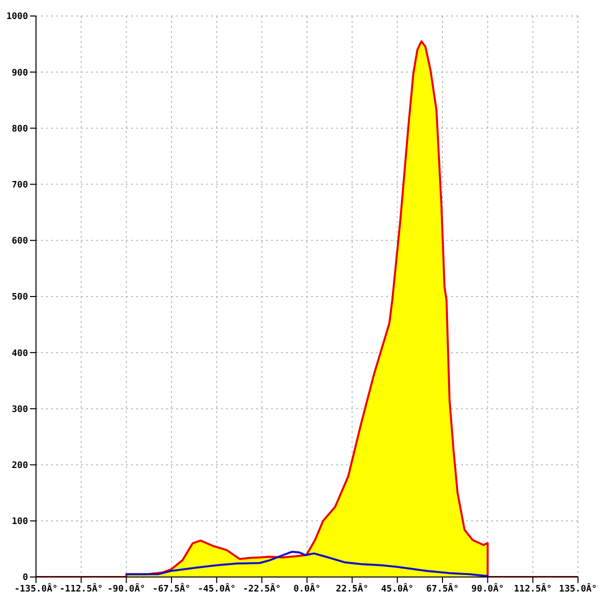 Image resolution: width=600 pixels, height=600 pixels. What do you see at coordinates (352, 588) in the screenshot?
I see `x-tick-label: 22.5Â°` at bounding box center [352, 588].